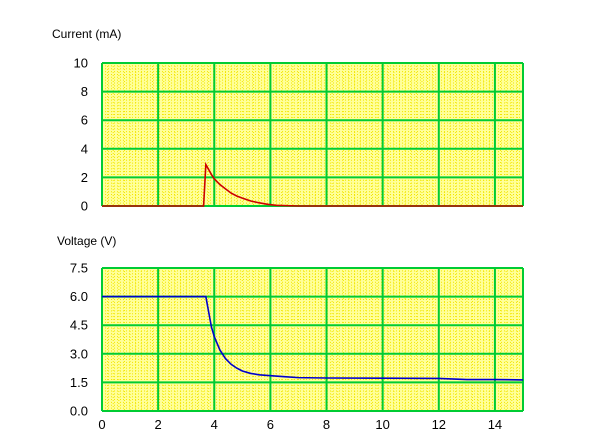 This screenshot has height=443, width=590. Describe the element at coordinates (79, 411) in the screenshot. I see `y-tick-label: 0.0` at that location.